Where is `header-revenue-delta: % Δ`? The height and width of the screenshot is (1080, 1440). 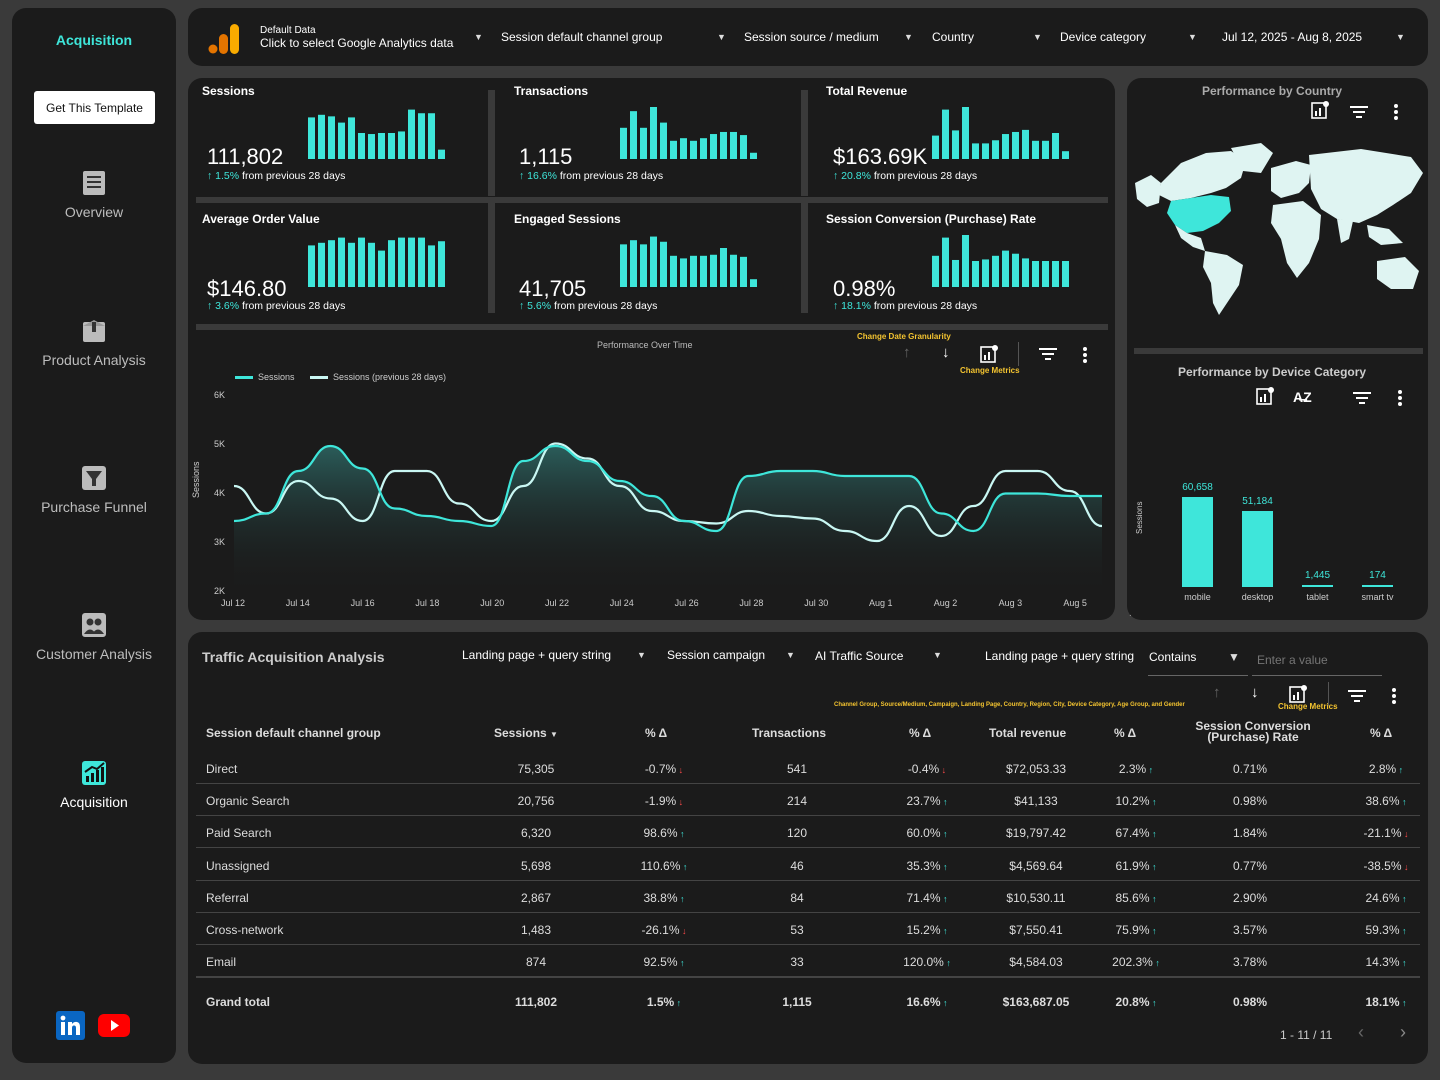
header-revenue-delta: % Δ is located at coordinates (1125, 733).